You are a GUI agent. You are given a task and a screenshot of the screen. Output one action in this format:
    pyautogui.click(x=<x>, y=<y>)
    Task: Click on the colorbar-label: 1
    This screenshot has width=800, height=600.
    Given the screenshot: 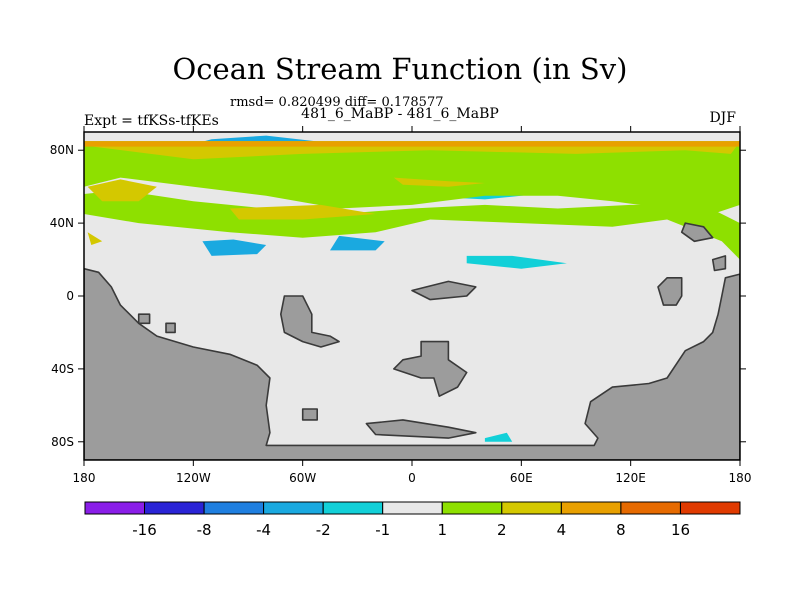 What is the action you would take?
    pyautogui.click(x=443, y=530)
    